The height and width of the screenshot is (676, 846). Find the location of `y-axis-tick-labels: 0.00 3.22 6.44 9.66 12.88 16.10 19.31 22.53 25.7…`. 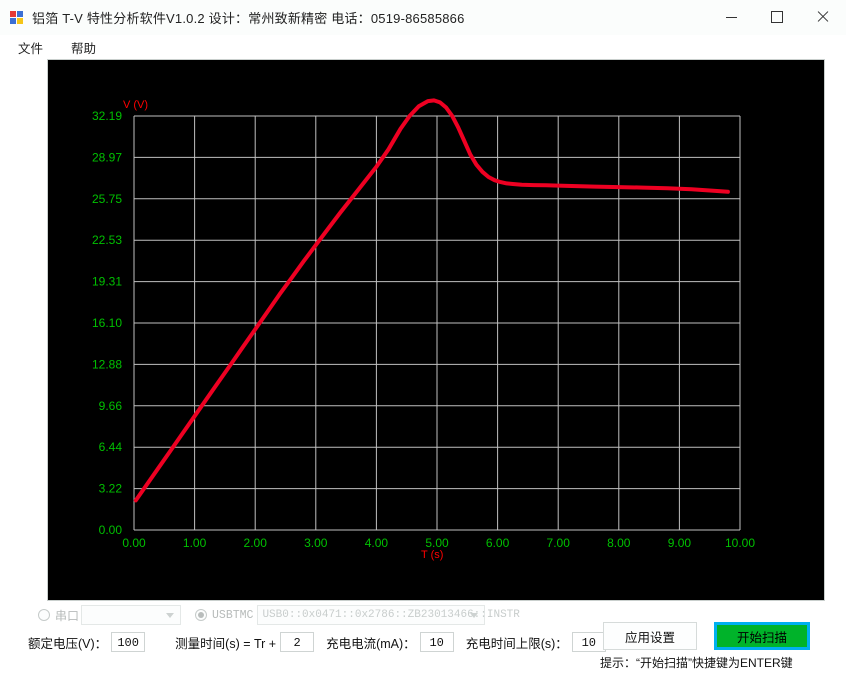

y-axis-tick-labels: 0.00 3.22 6.44 9.66 12.88 16.10 19.31 22.53 25.7… is located at coordinates (107, 323).